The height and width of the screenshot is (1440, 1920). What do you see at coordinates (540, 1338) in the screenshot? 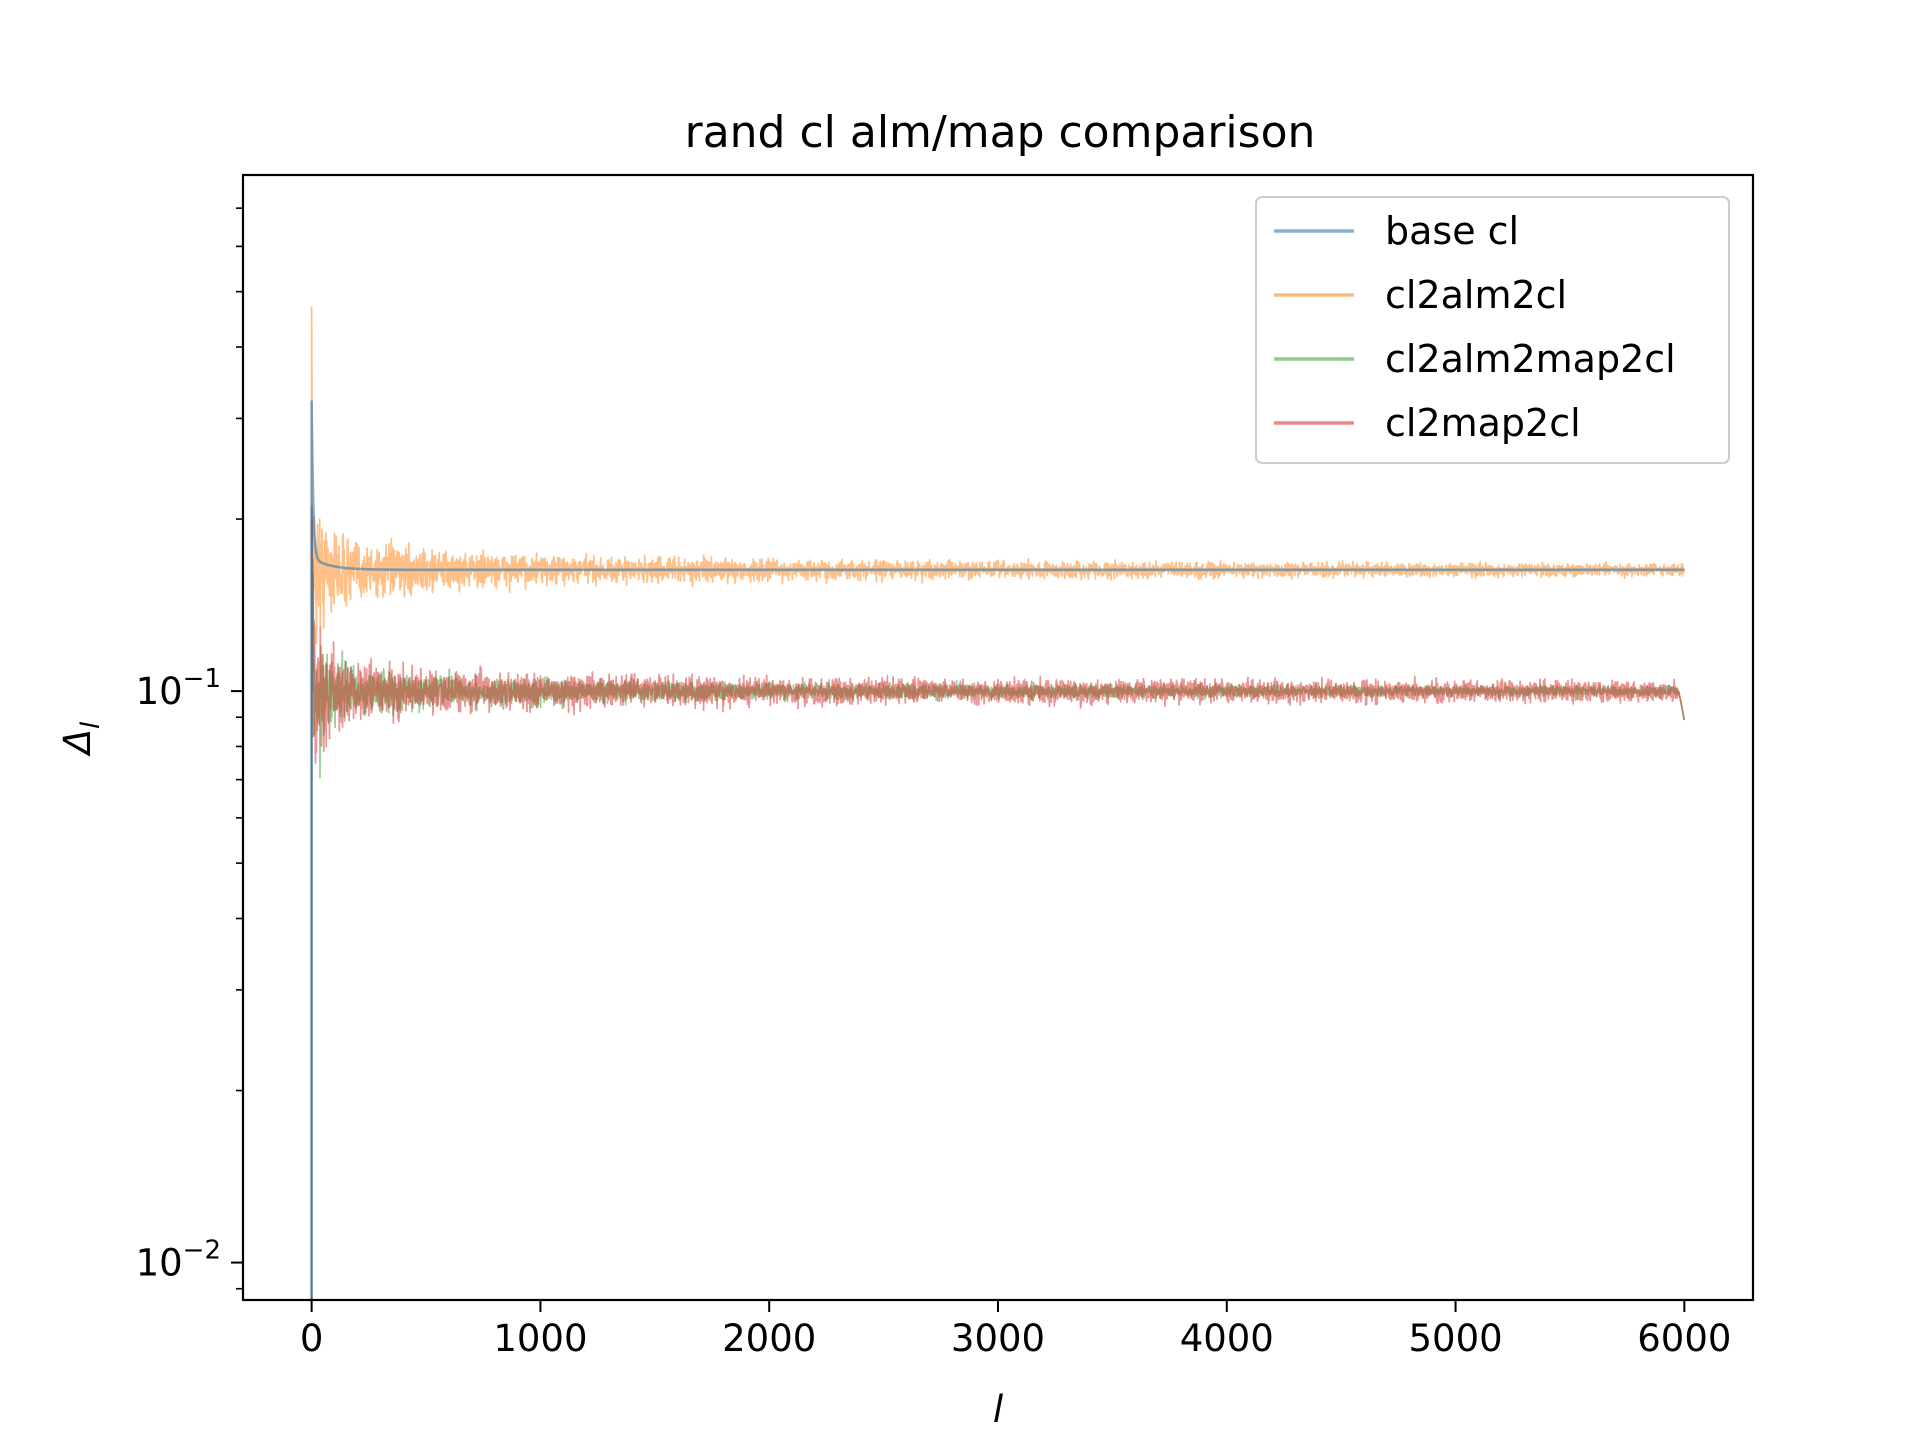
I see `x-tick-label: 1000` at bounding box center [540, 1338].